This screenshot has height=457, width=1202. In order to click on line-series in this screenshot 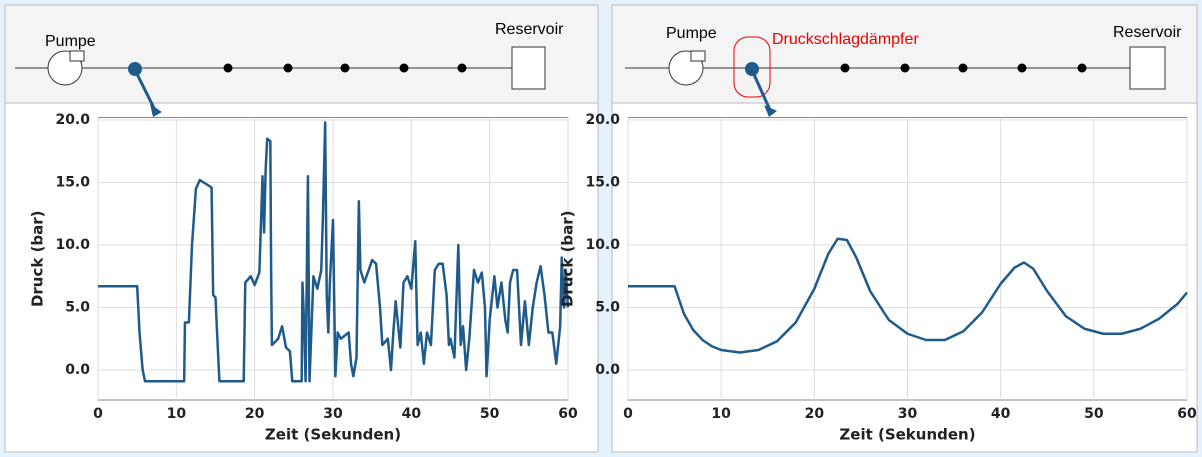, I will do `click(908, 295)`.